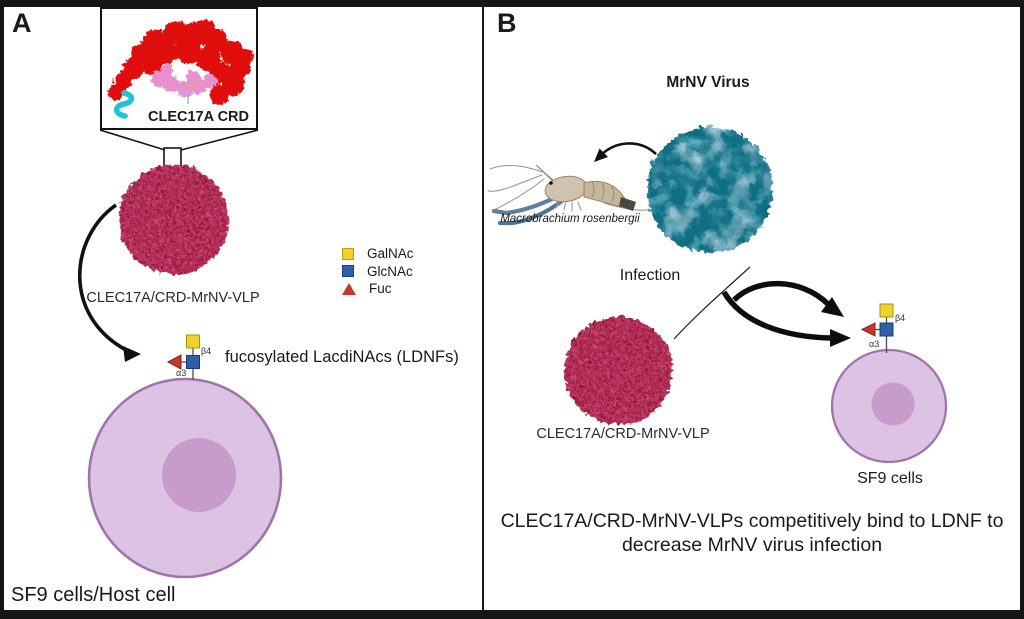 The width and height of the screenshot is (1024, 619). Describe the element at coordinates (874, 344) in the screenshot. I see `bond-alpha3-b: α3` at that location.